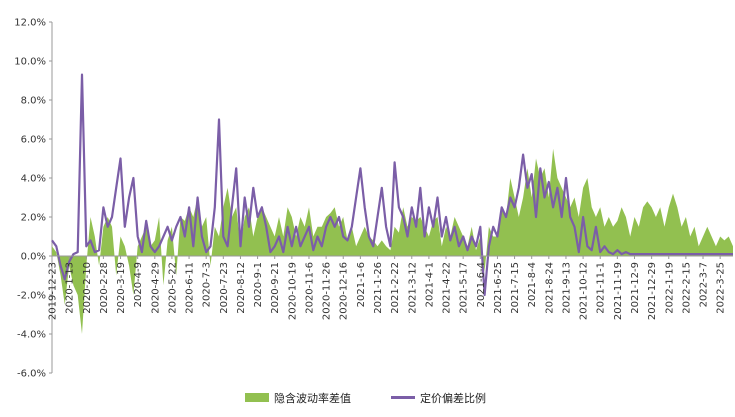 The width and height of the screenshot is (735, 417). I want to click on x-tick-label: 2021-8-4, so click(532, 284).